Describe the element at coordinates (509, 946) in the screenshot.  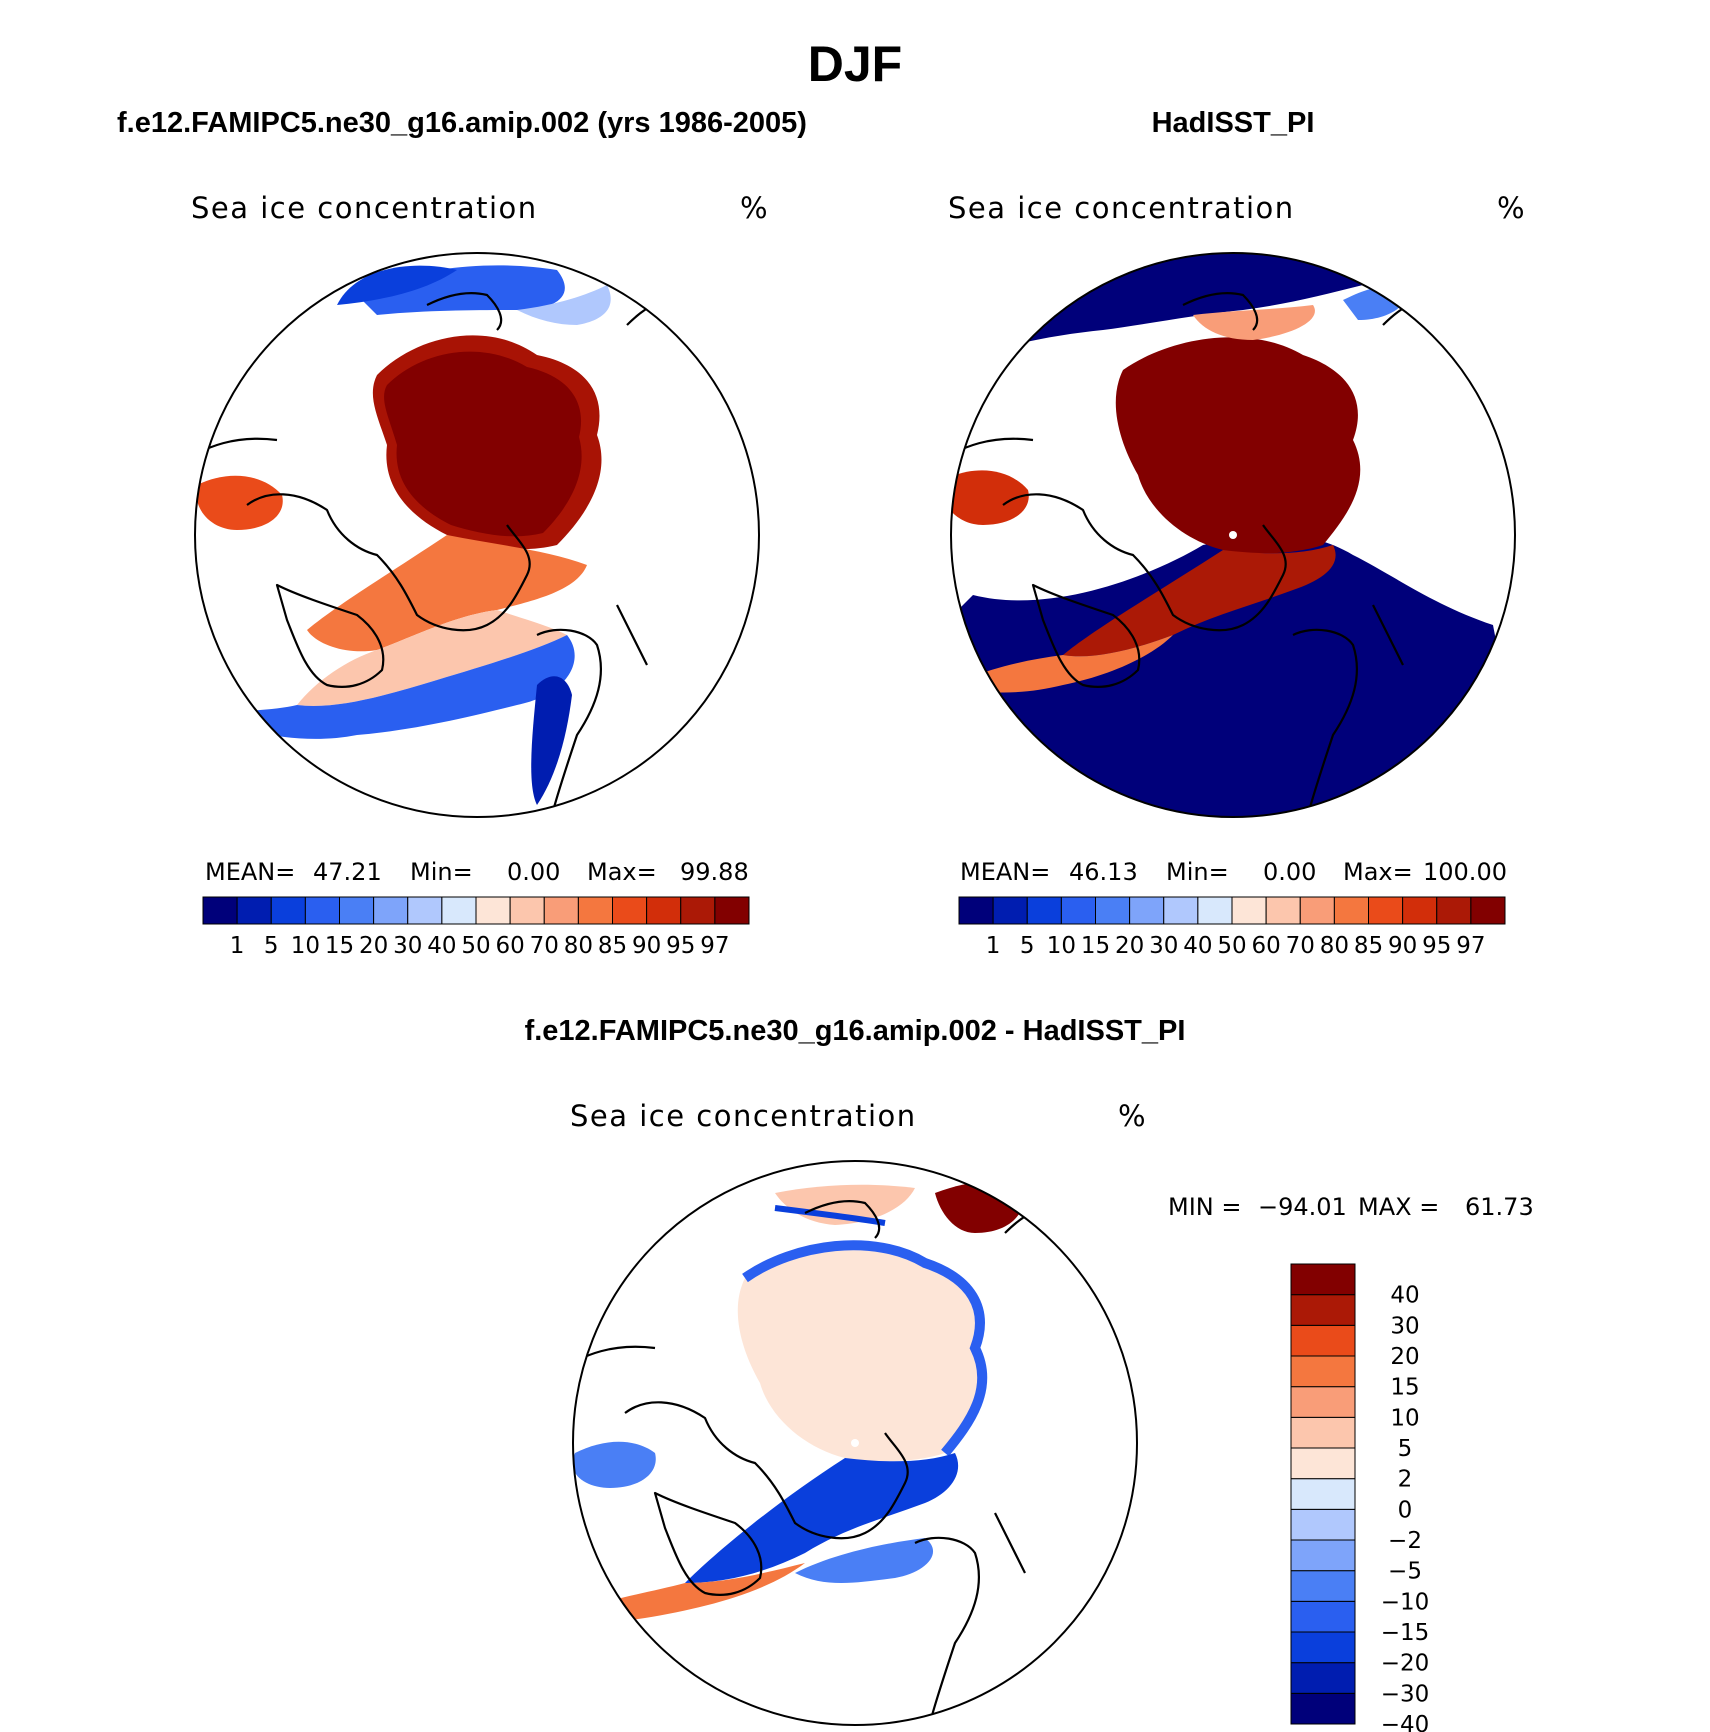
I see `model-colorbar-label: 60` at that location.